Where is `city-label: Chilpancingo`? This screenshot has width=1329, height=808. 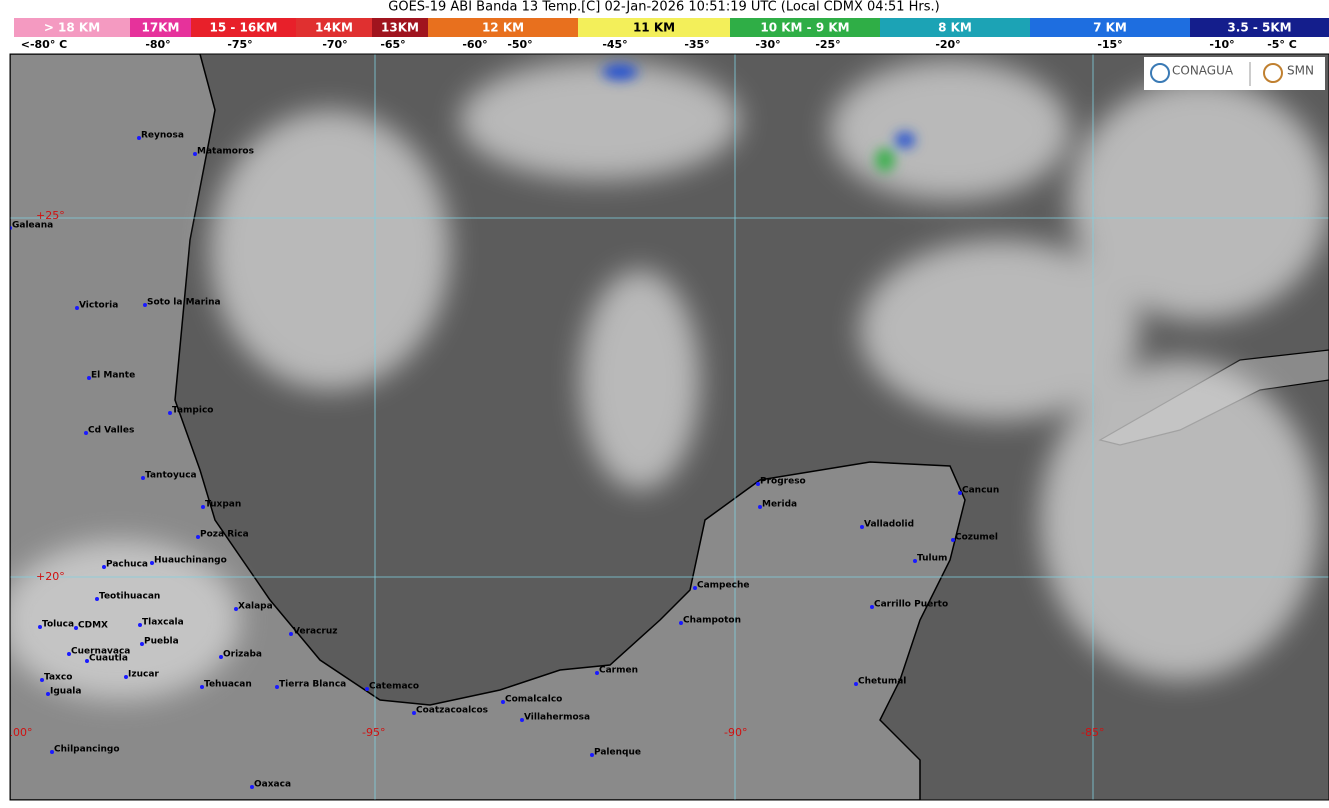 city-label: Chilpancingo is located at coordinates (87, 750).